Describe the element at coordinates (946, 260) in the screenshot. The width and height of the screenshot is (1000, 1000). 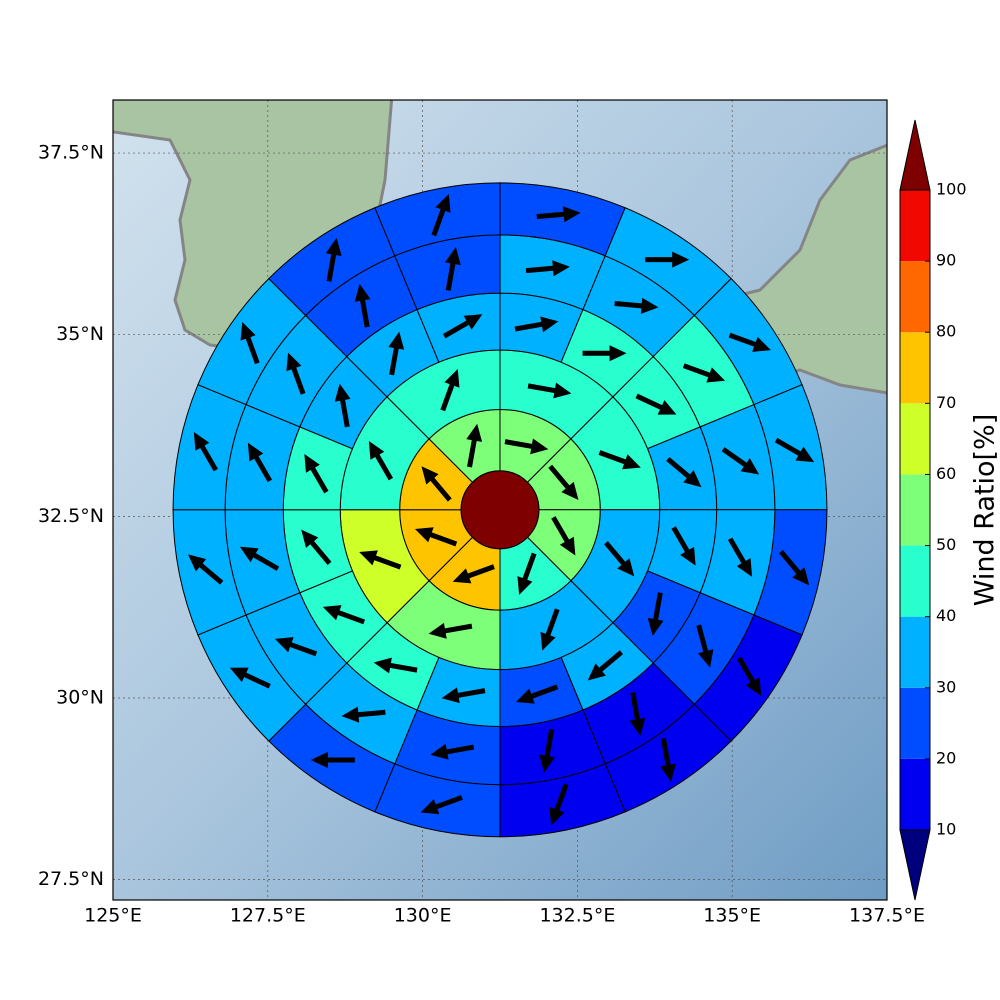
I see `colorbar-tick-label: 90` at that location.